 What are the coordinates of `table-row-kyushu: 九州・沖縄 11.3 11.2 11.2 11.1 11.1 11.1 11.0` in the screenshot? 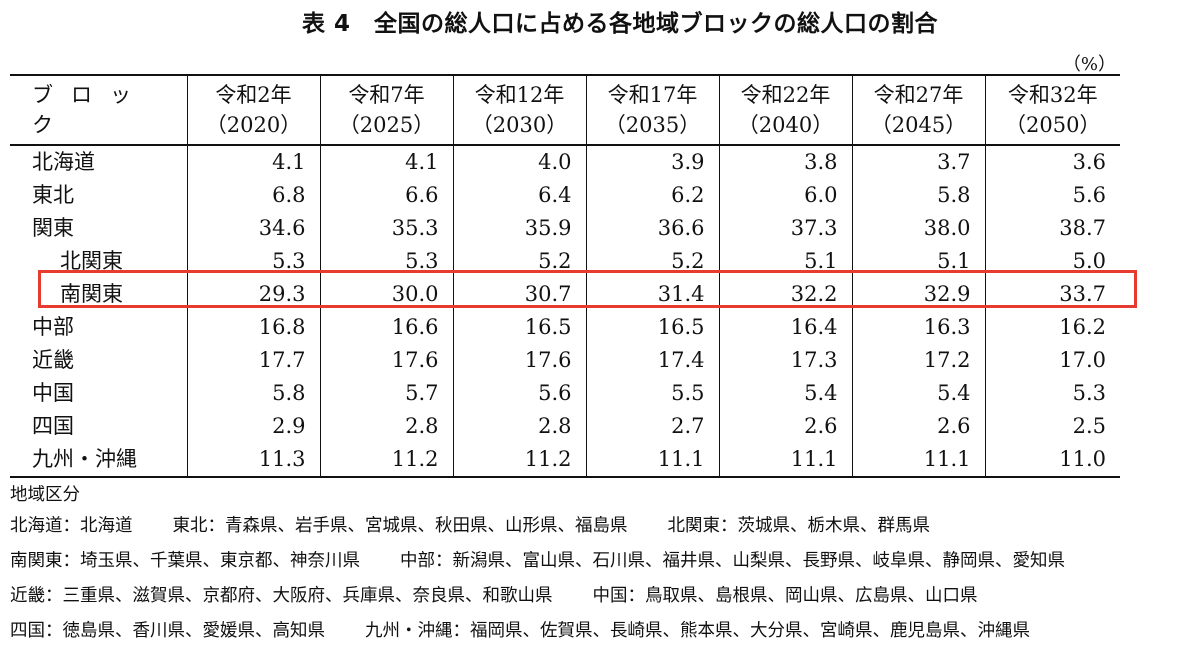 It's located at (565, 460).